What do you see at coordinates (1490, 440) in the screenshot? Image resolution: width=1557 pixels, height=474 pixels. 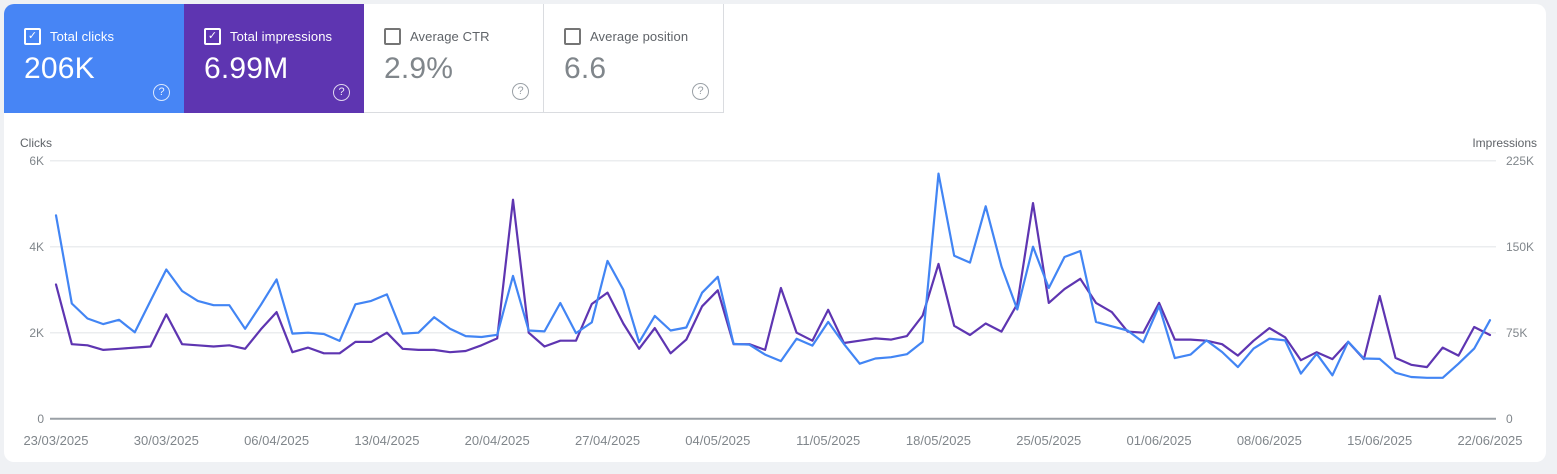 I see `x-tick-label: 22/06/2025` at bounding box center [1490, 440].